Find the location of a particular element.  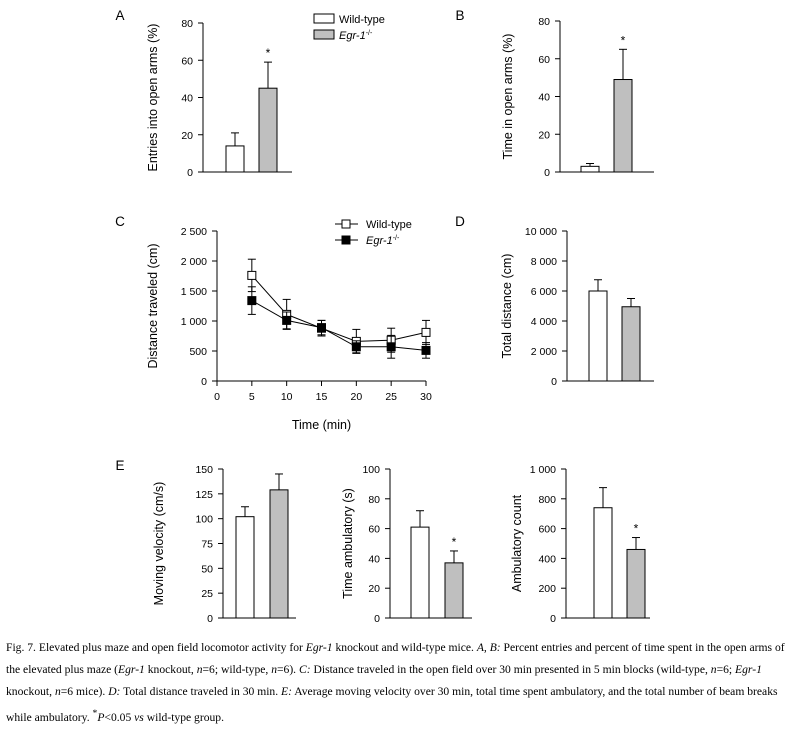

caption-segment: P is located at coordinates (101, 717).